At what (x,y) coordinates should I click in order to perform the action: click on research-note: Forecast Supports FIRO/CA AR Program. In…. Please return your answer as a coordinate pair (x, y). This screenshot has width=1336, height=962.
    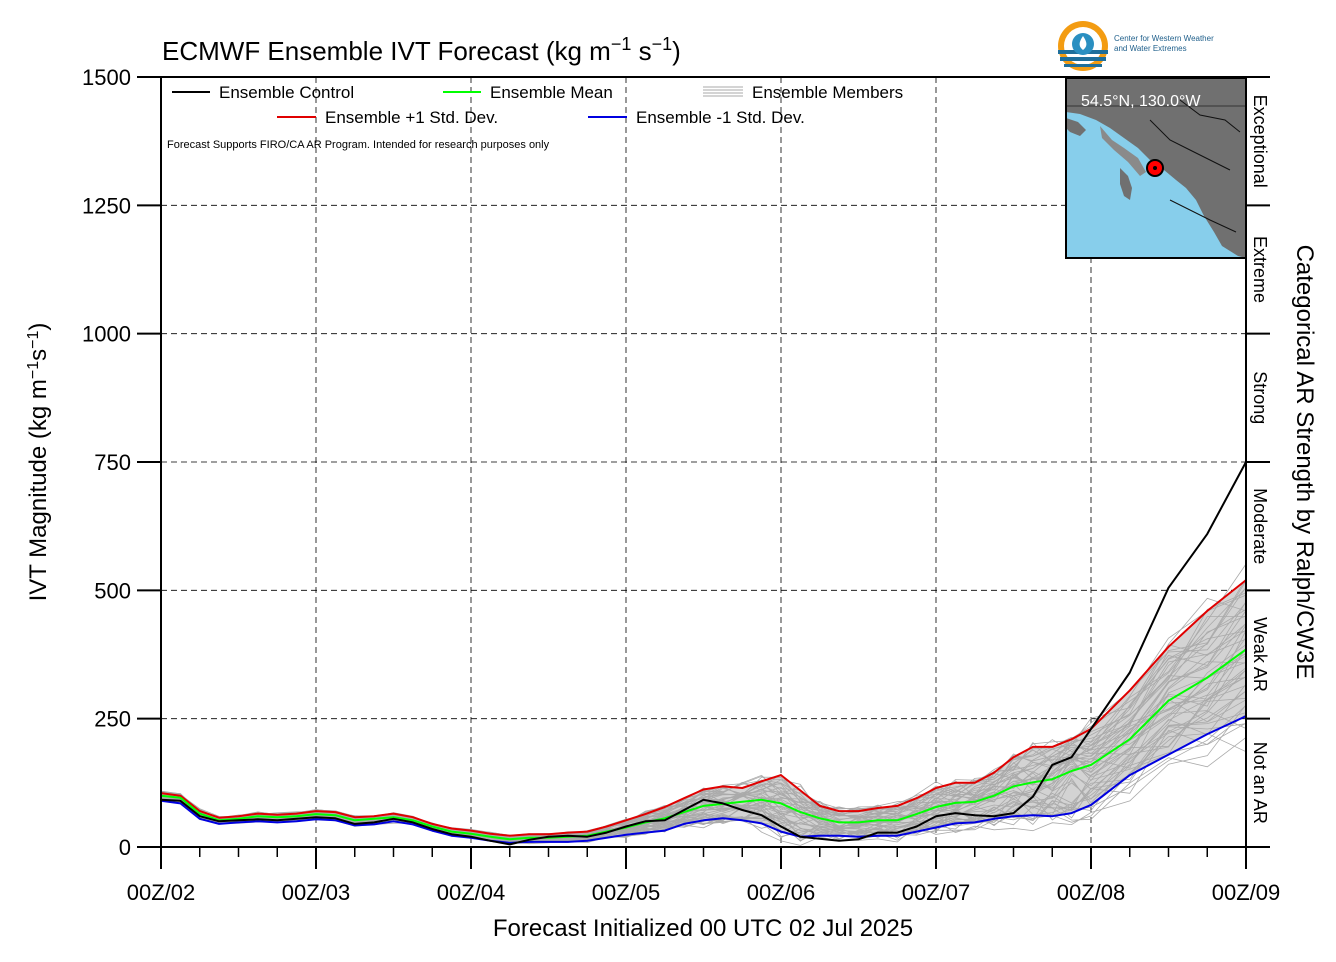
    Looking at the image, I should click on (358, 145).